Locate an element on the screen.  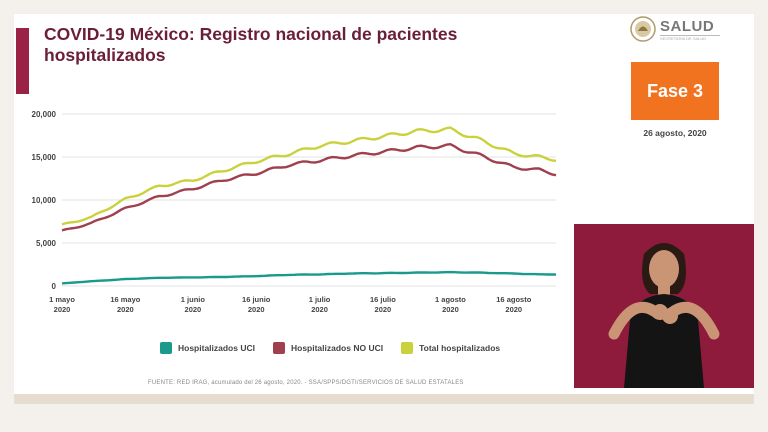
x-tick-label: 16 mayo is located at coordinates (125, 299).